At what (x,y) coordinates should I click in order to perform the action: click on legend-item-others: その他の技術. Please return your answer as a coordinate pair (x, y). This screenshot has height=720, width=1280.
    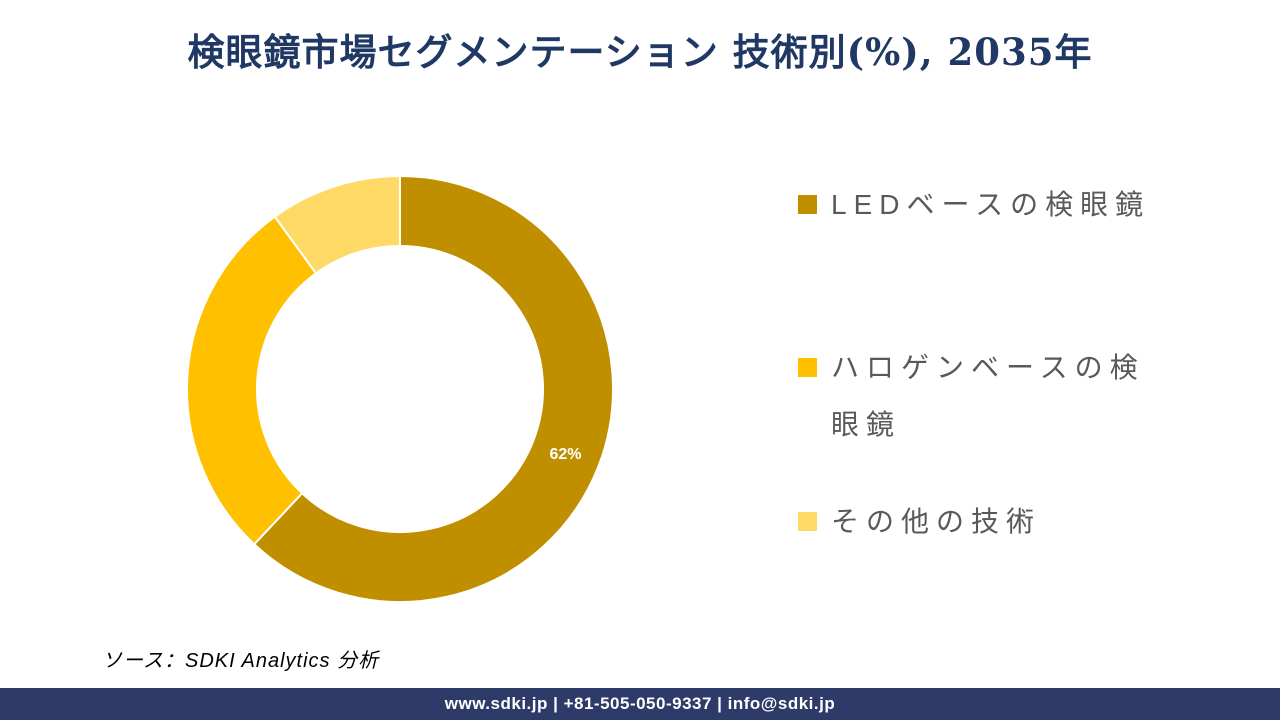
    Looking at the image, I should click on (988, 521).